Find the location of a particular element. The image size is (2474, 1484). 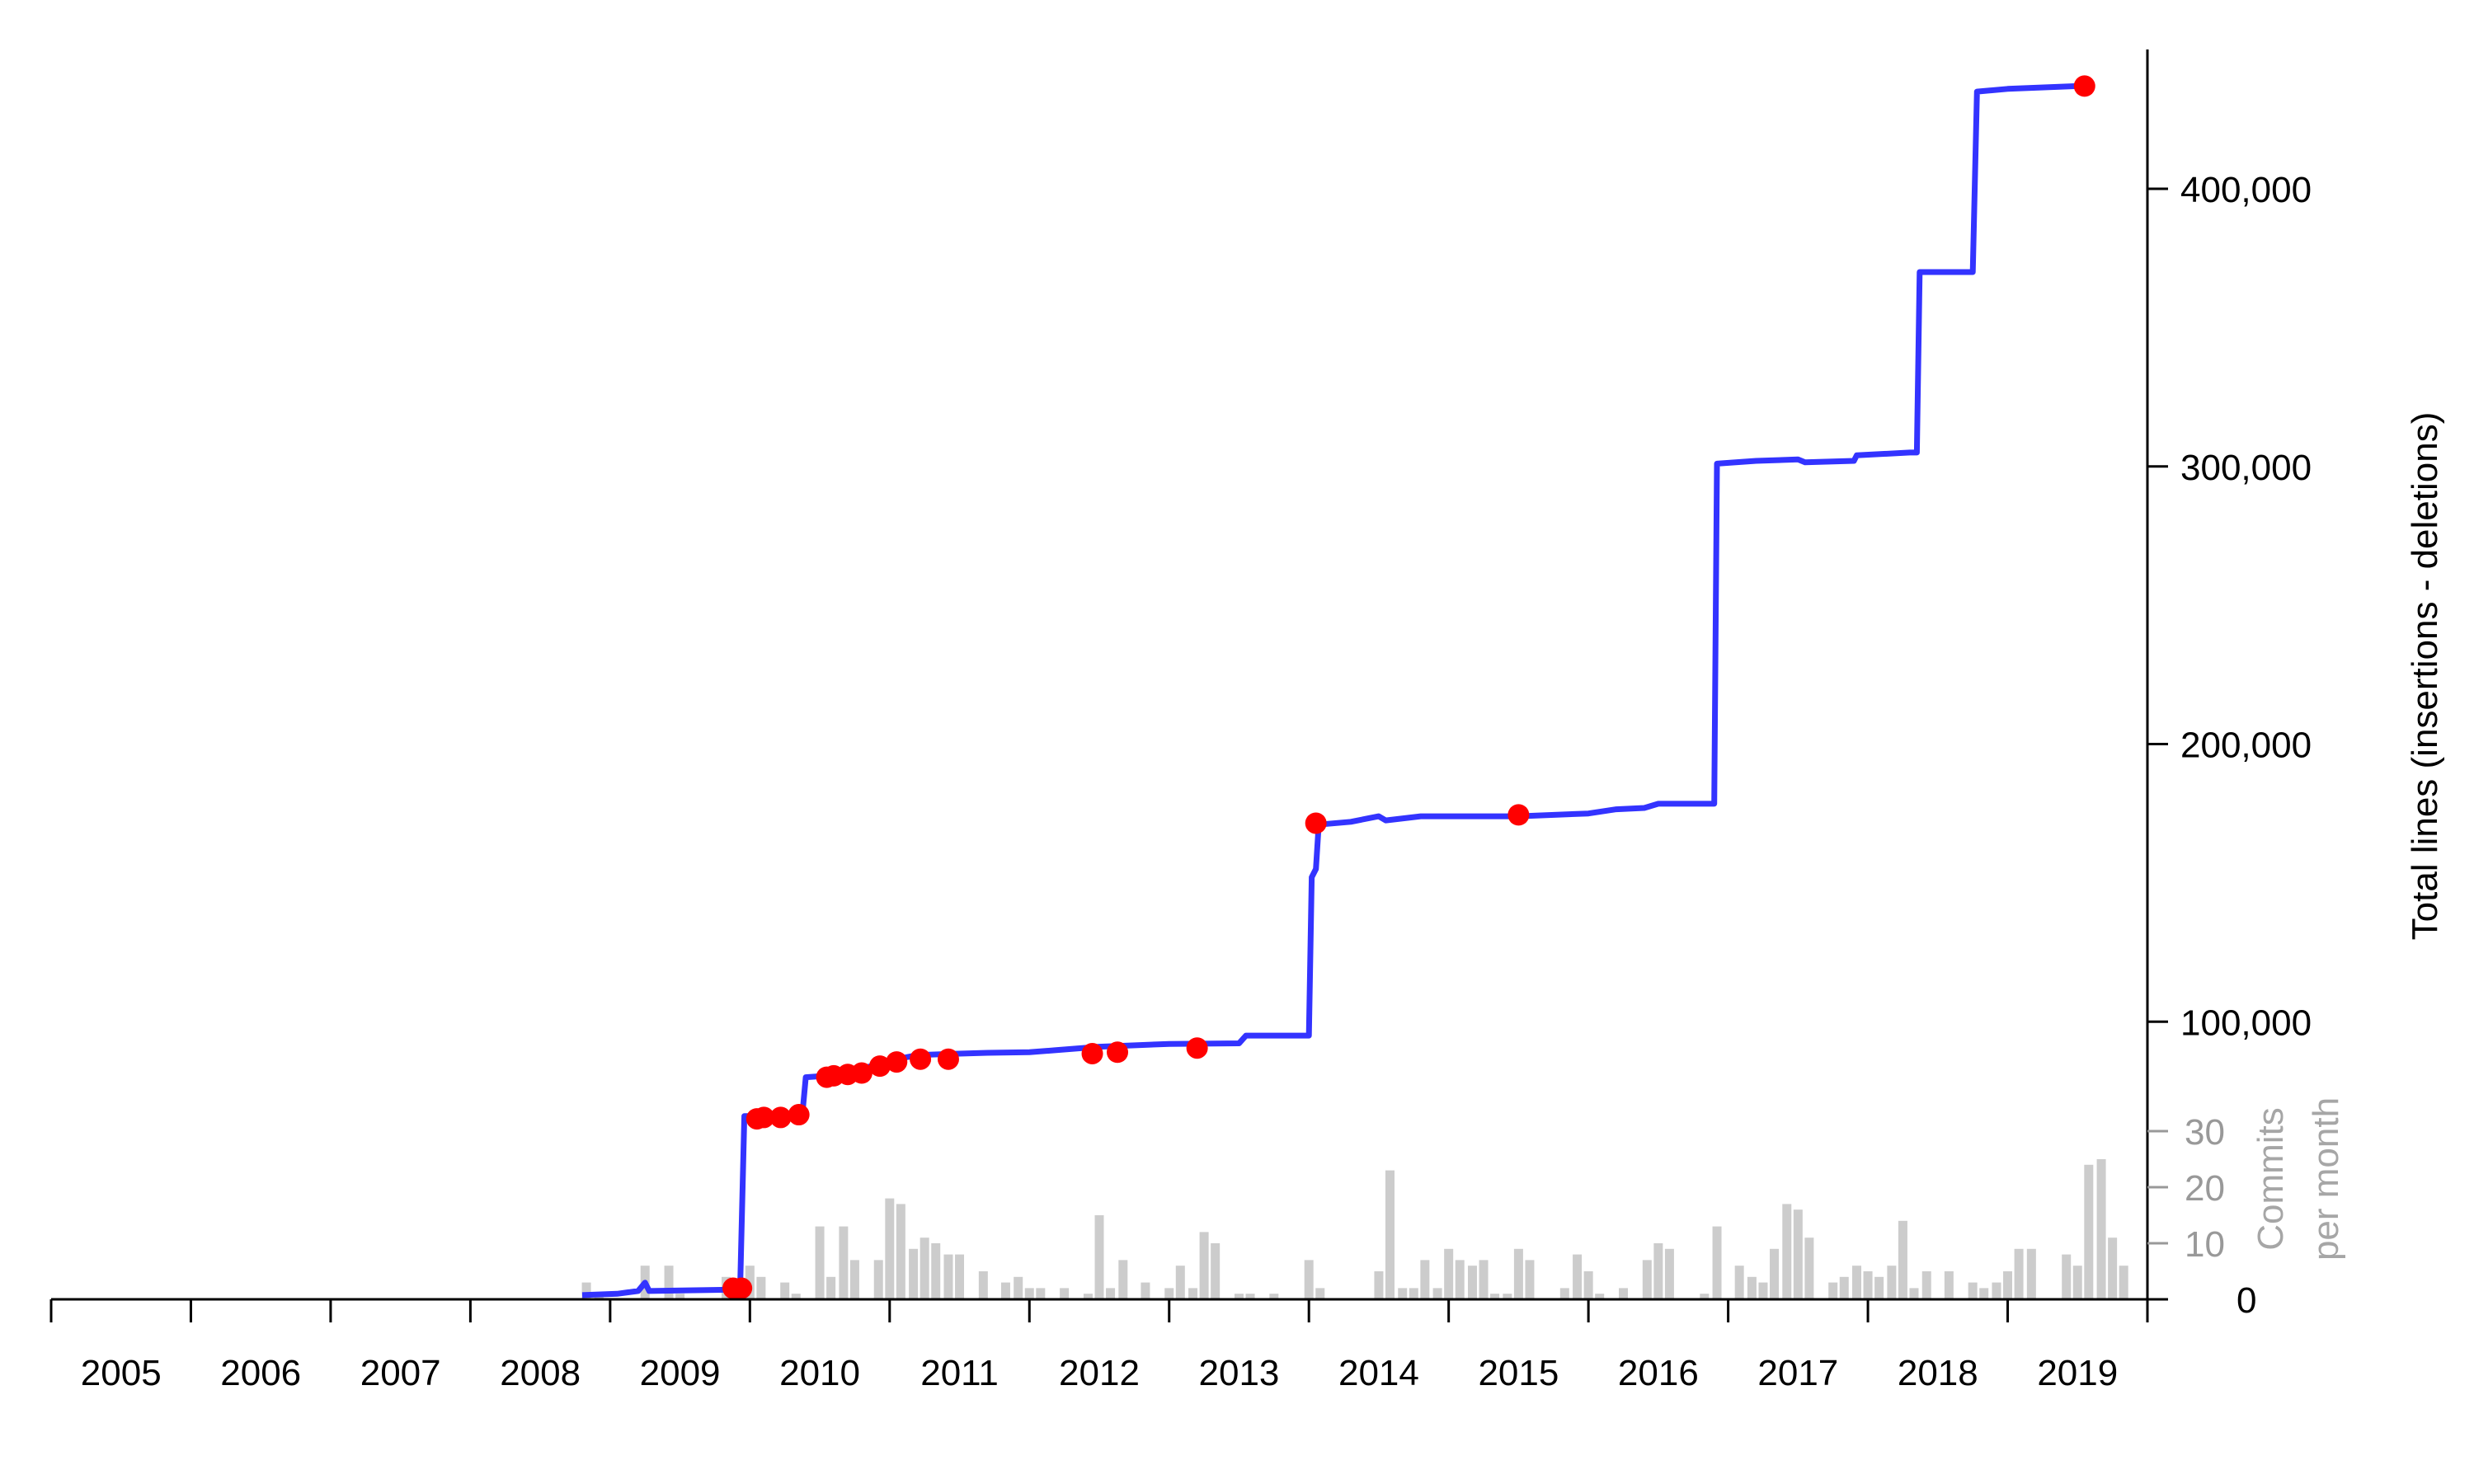

x-tick-label: 2012 is located at coordinates (1099, 1373).